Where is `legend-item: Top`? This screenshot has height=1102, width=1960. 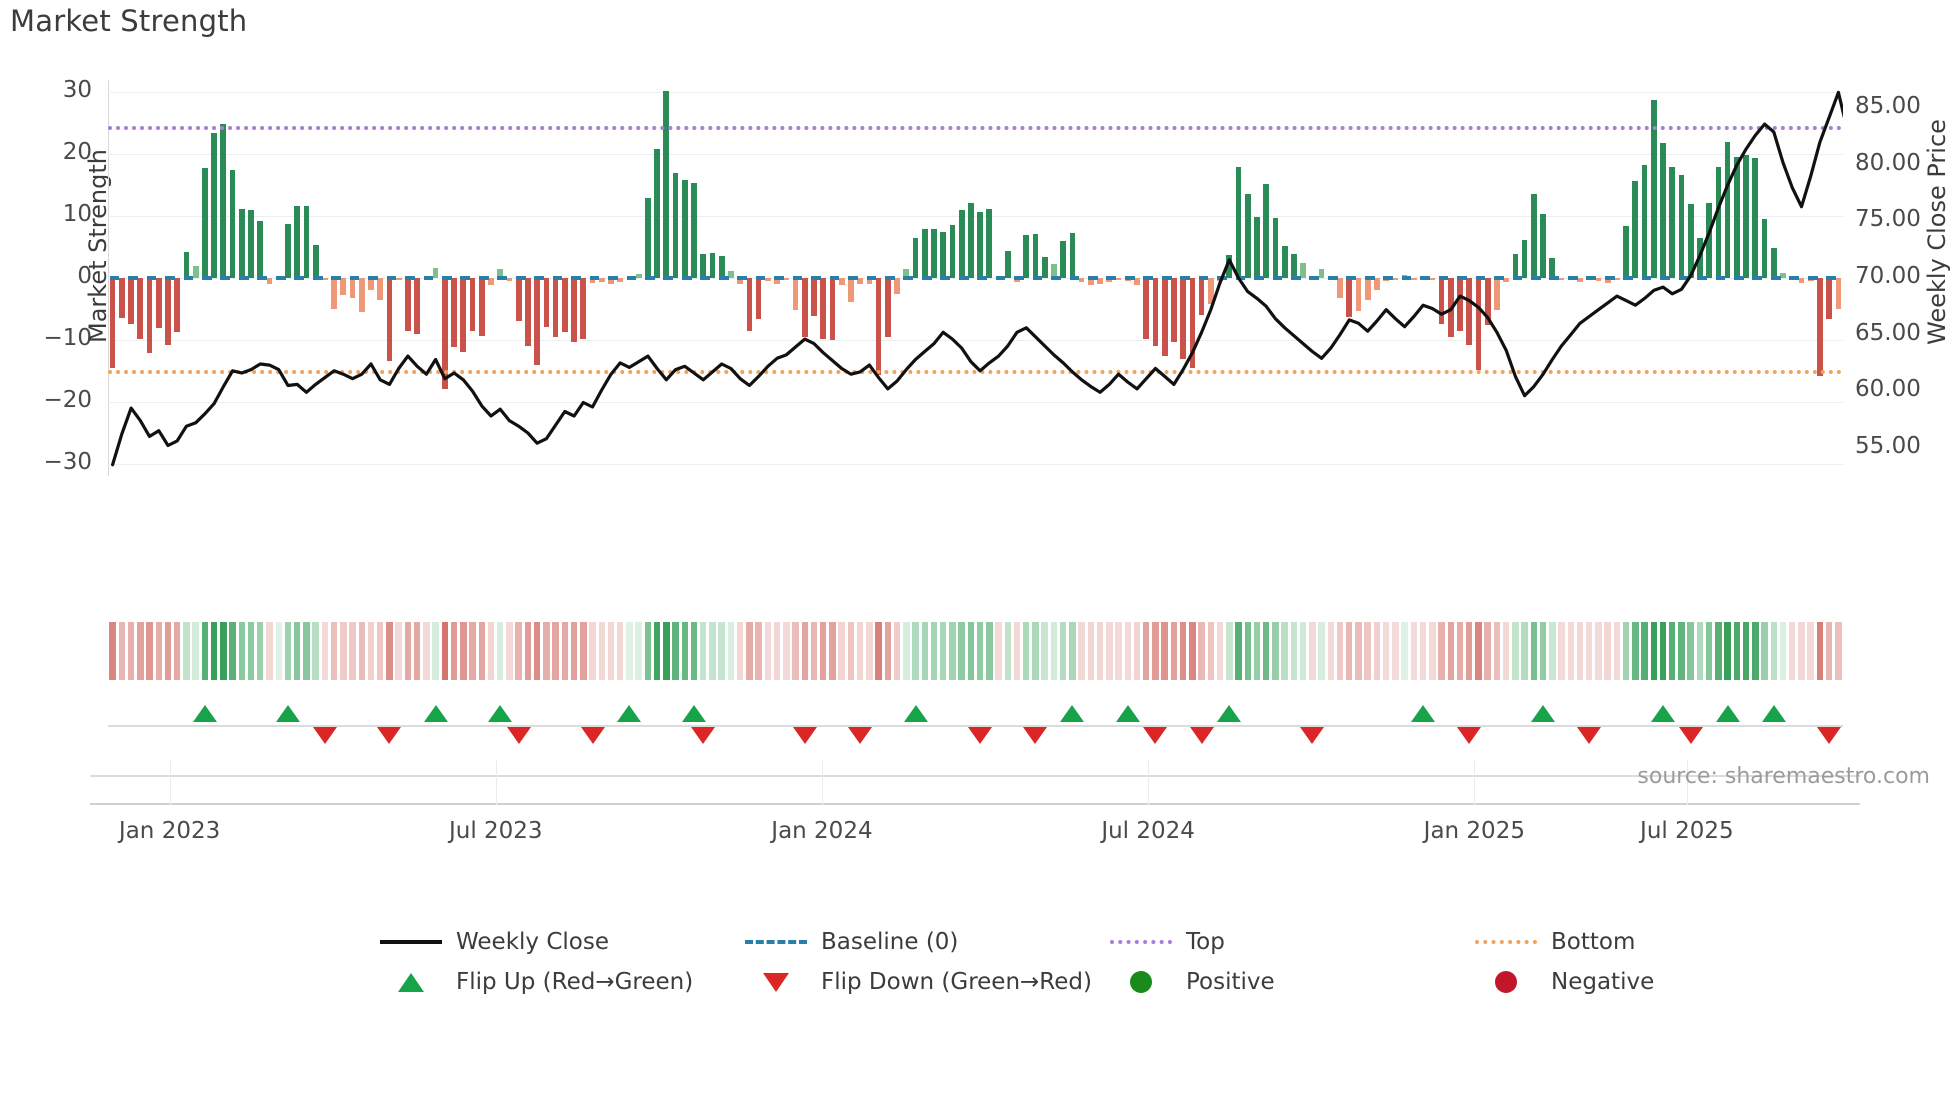 legend-item: Top is located at coordinates (1167, 942).